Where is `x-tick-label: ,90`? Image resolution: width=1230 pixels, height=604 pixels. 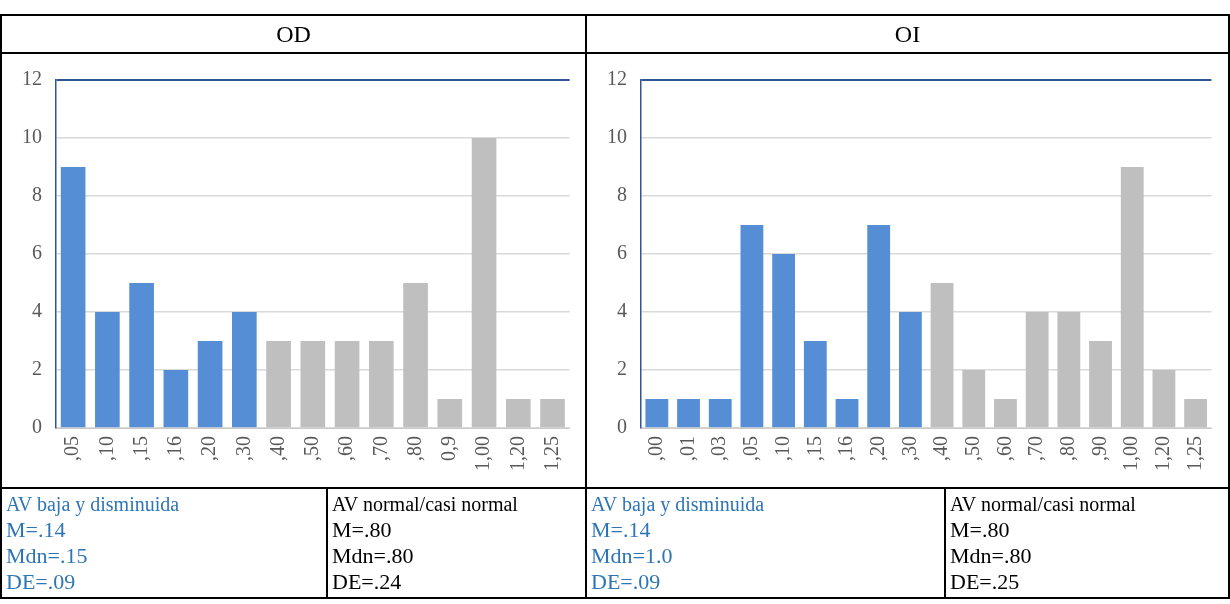
x-tick-label: ,90 is located at coordinates (1098, 448).